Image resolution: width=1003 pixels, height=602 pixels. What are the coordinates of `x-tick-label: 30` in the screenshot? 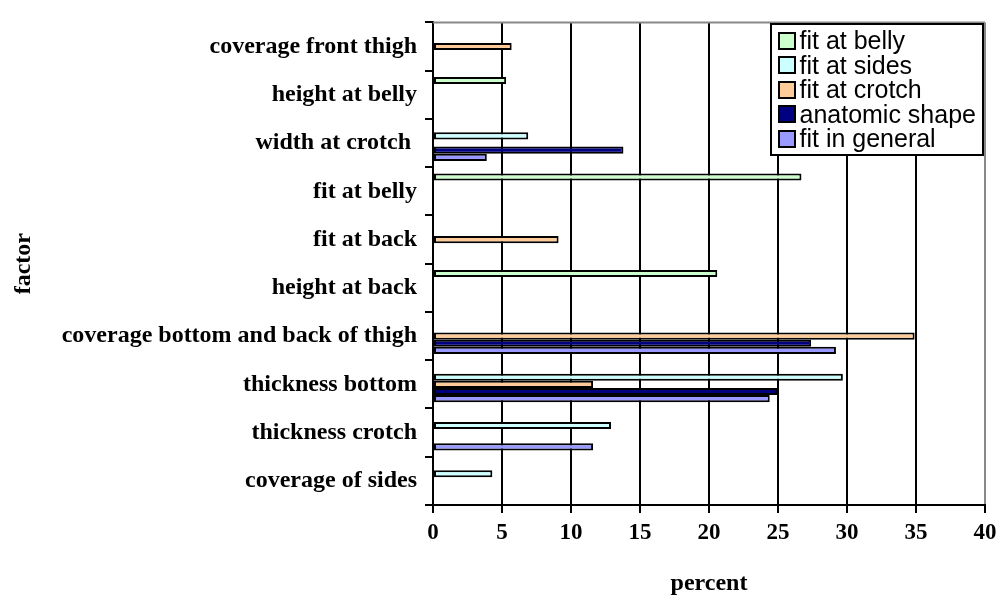 It's located at (847, 531).